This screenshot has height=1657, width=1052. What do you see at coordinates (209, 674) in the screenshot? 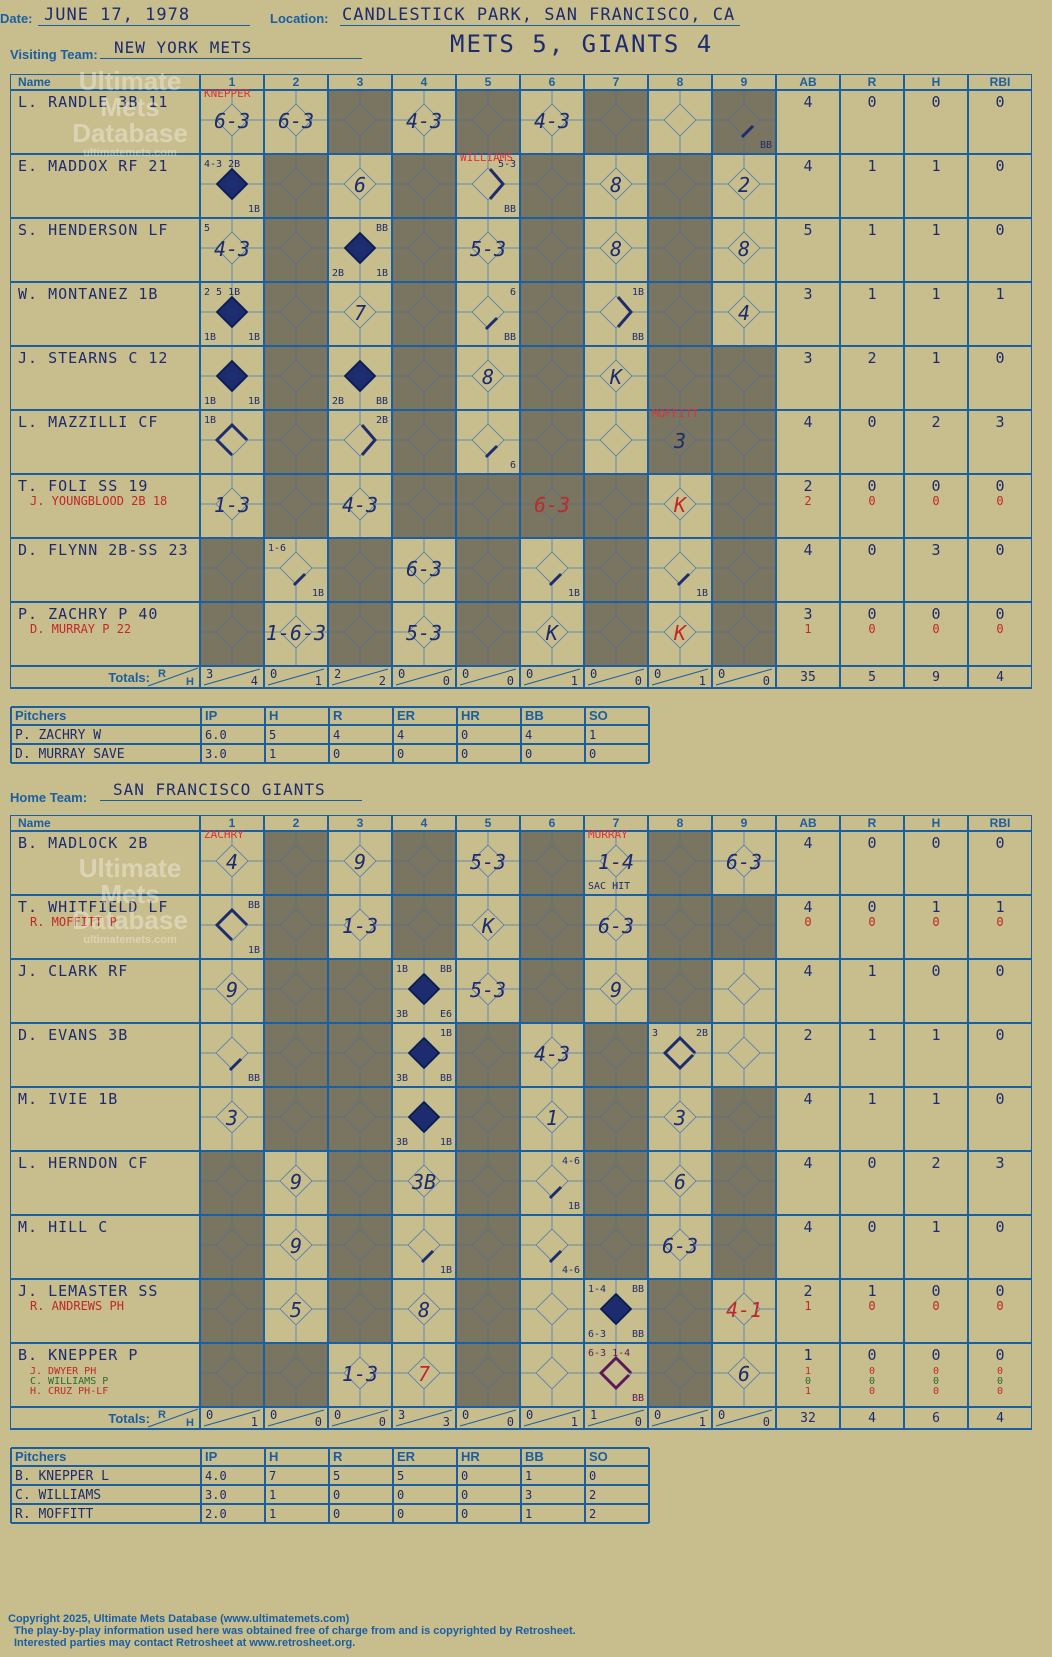
I see `visitors-inning-runs: 3` at bounding box center [209, 674].